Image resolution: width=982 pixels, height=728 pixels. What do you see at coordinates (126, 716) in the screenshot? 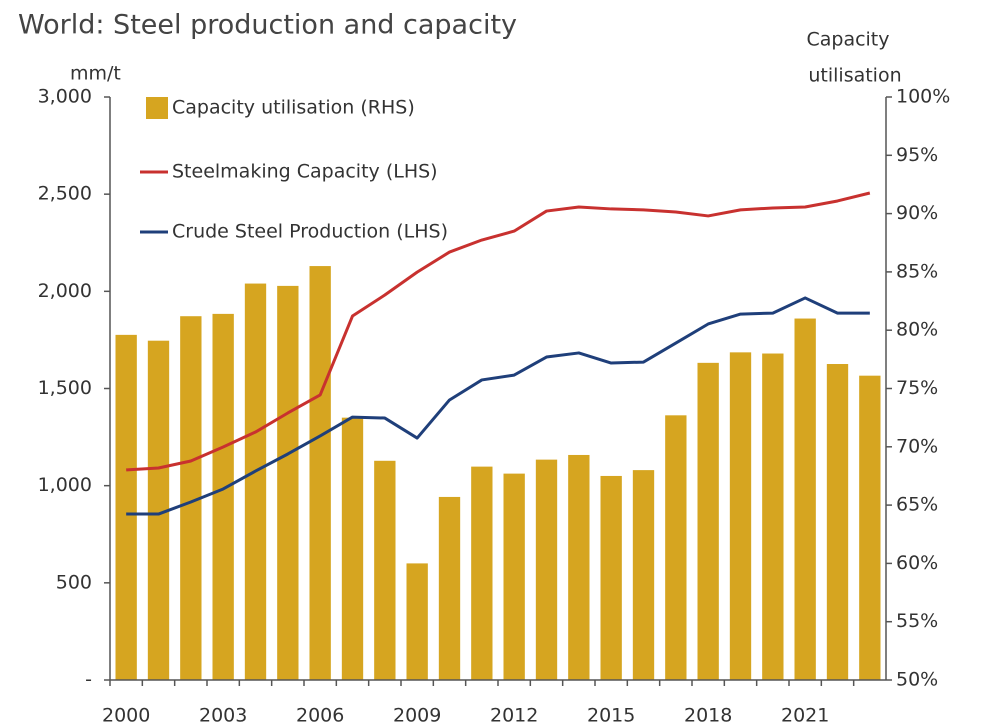
I see `x-tick-label: 2000` at bounding box center [126, 716].